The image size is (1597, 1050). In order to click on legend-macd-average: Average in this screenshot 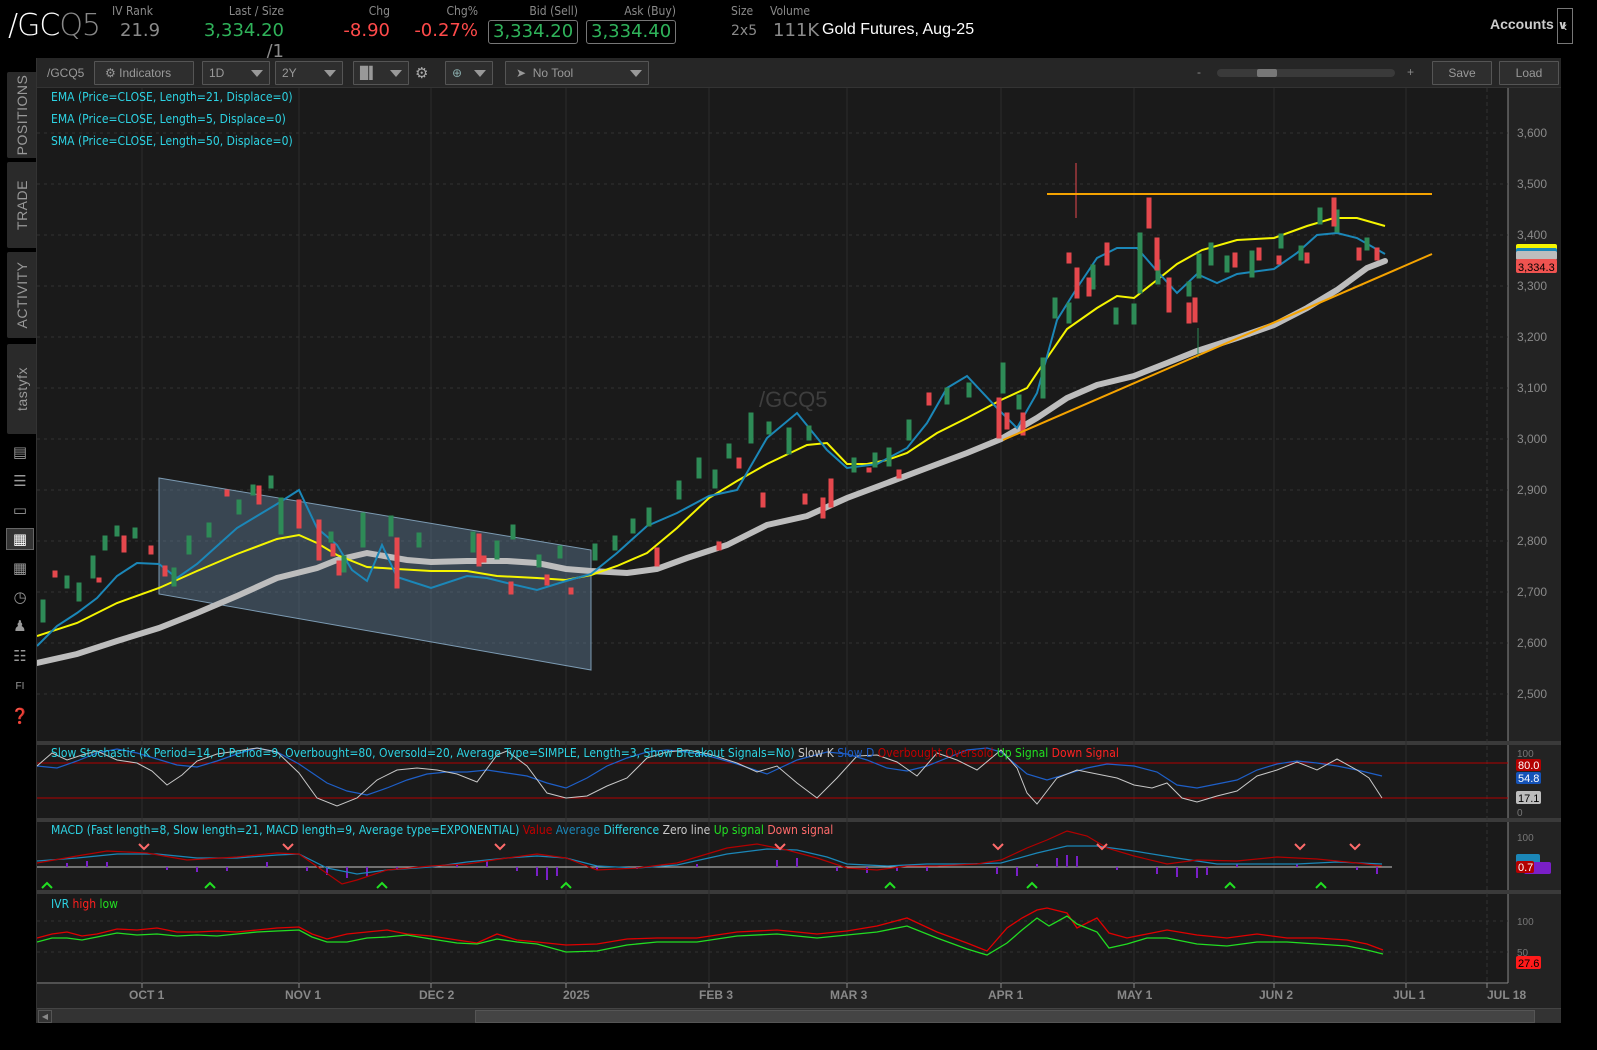, I will do `click(578, 830)`.